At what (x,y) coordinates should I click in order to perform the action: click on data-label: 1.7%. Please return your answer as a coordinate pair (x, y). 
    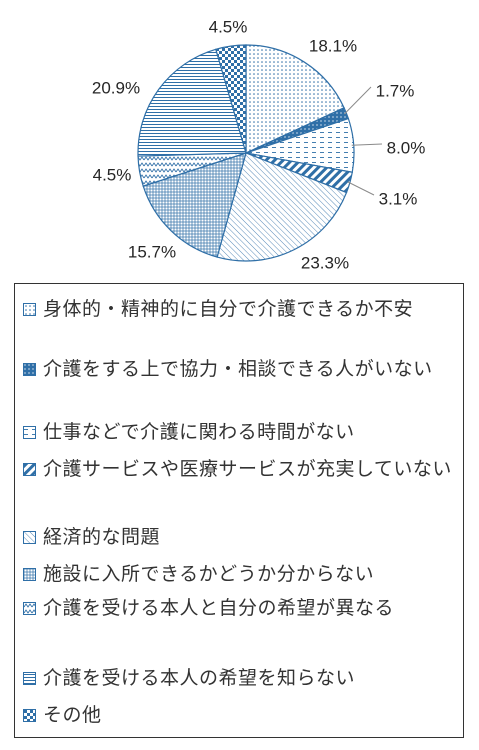
    Looking at the image, I should click on (395, 90).